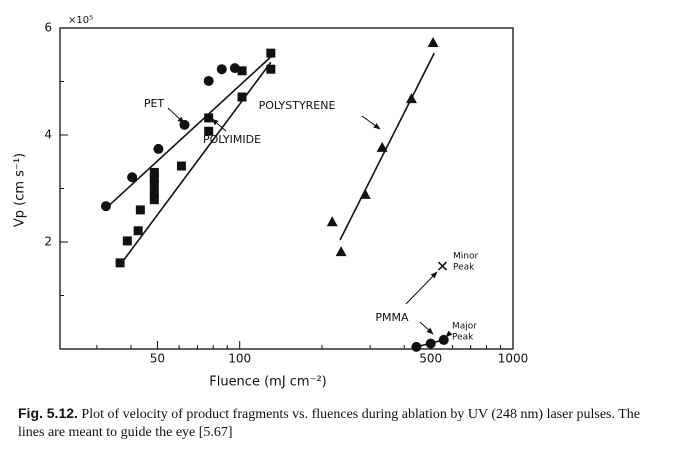 Image resolution: width=678 pixels, height=453 pixels. I want to click on peak-label: Minor, so click(465, 257).